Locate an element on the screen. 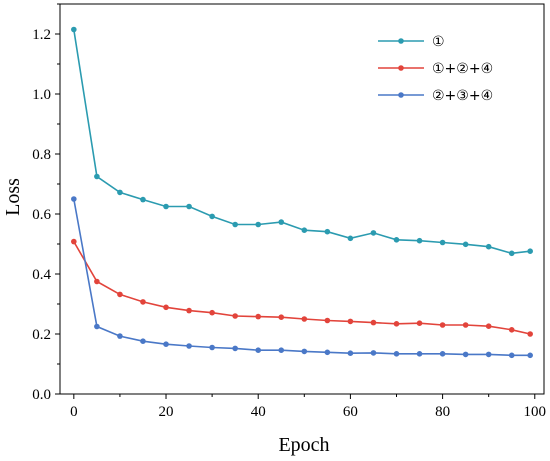 This screenshot has height=461, width=550. y-tick-label: 0.2 is located at coordinates (41, 335).